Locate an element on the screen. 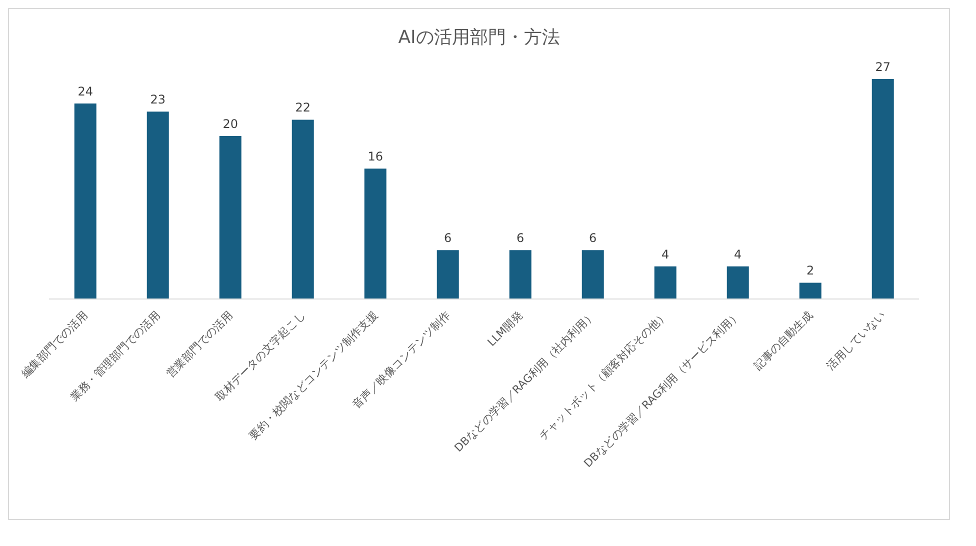 The height and width of the screenshot is (546, 976). x-tick-label: 活用していない is located at coordinates (856, 340).